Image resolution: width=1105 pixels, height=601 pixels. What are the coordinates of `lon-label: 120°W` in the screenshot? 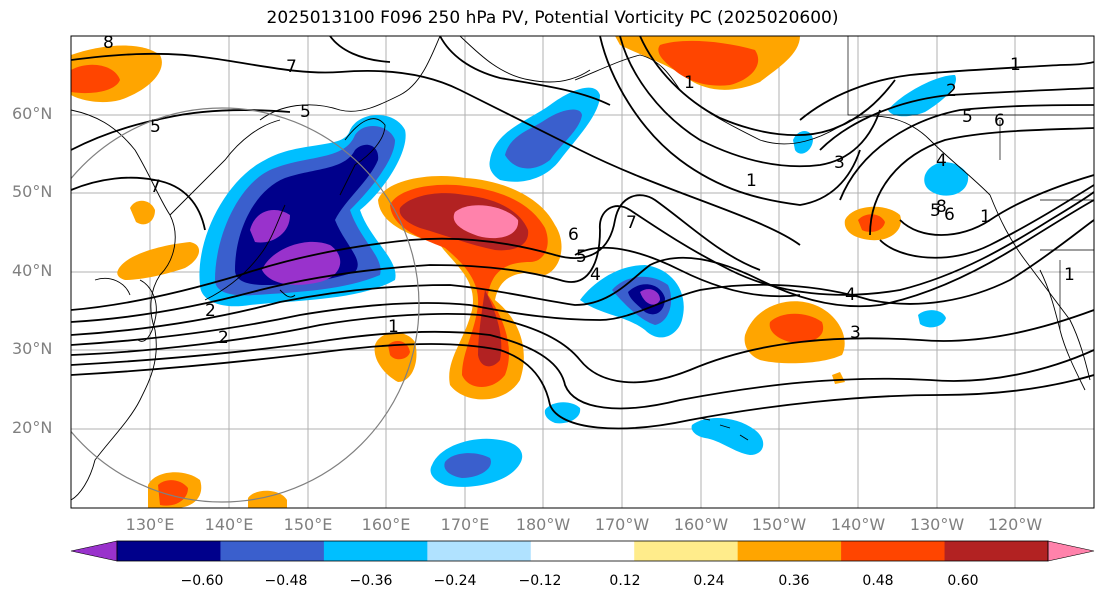 It's located at (1015, 524).